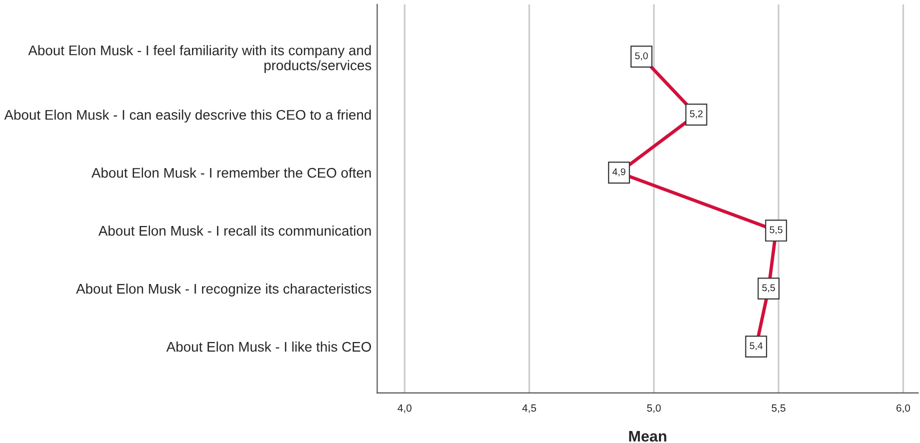 The height and width of the screenshot is (443, 920). What do you see at coordinates (647, 436) in the screenshot?
I see `x-axis-title: Mean` at bounding box center [647, 436].